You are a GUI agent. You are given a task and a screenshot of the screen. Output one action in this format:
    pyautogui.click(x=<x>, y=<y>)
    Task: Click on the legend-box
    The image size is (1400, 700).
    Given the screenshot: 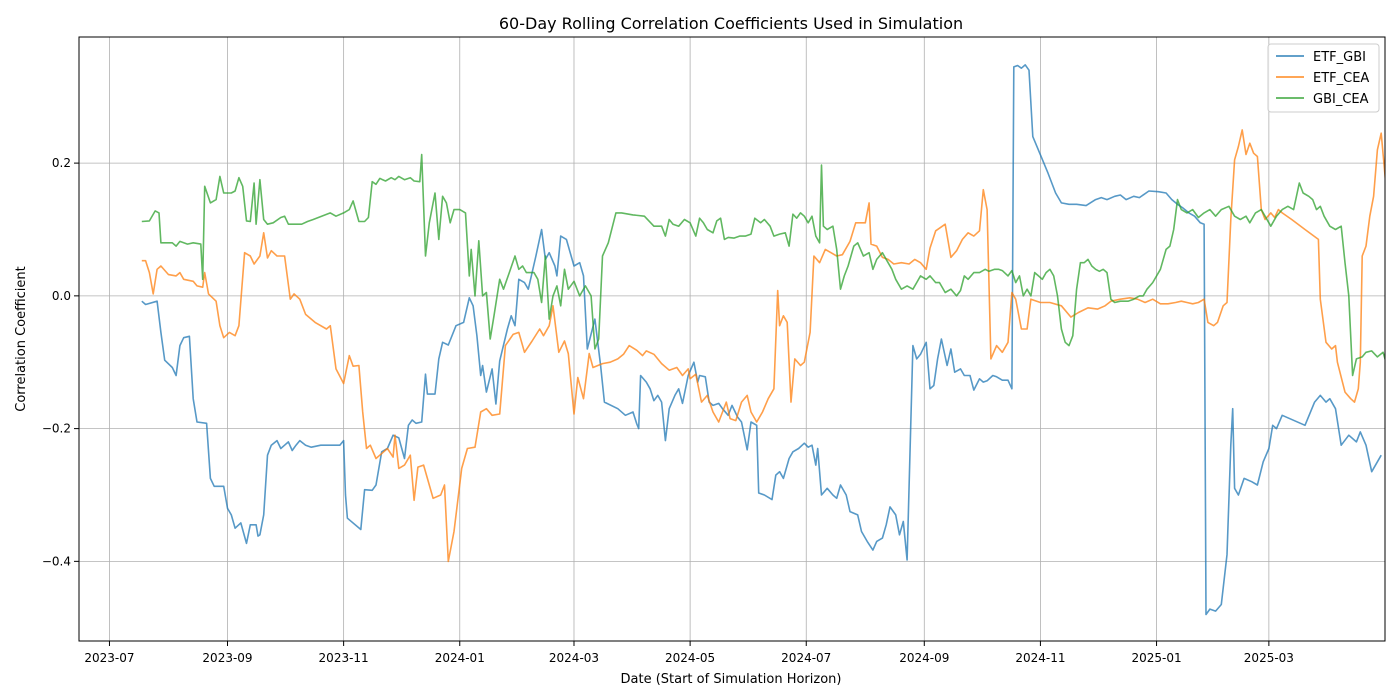 What is the action you would take?
    pyautogui.click(x=1323, y=78)
    